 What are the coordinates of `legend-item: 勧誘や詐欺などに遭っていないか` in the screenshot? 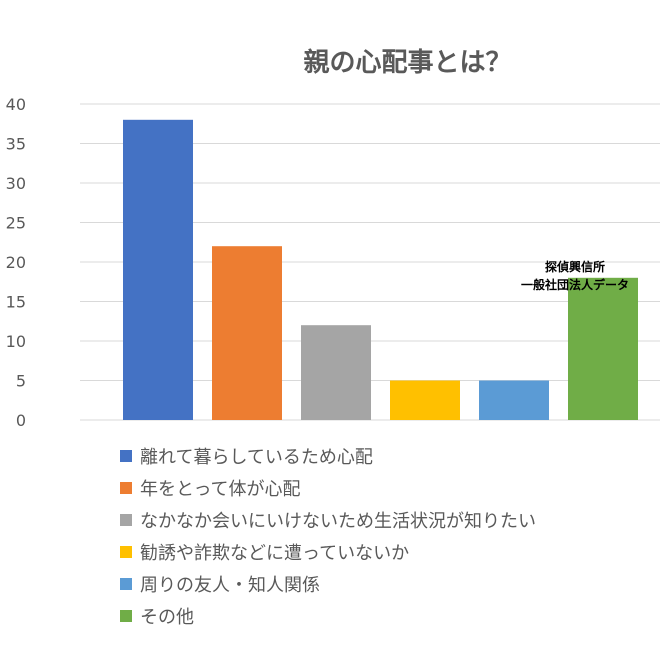 It's located at (328, 552).